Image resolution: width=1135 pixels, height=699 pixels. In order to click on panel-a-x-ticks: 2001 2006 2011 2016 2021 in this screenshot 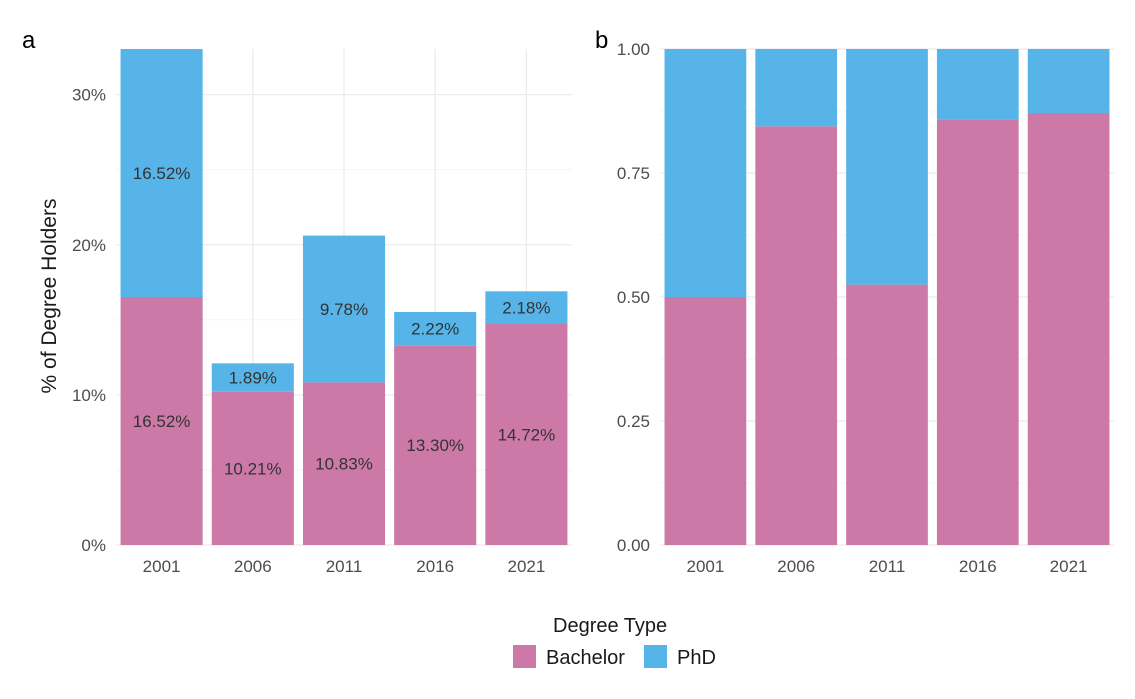, I will do `click(344, 566)`.